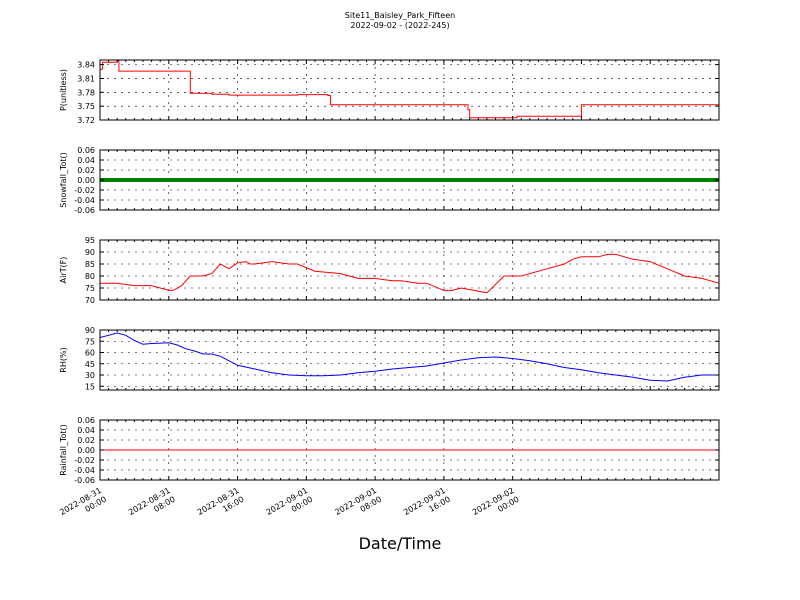 The image size is (800, 600). Describe the element at coordinates (90, 375) in the screenshot. I see `y-tick-label: 30` at that location.